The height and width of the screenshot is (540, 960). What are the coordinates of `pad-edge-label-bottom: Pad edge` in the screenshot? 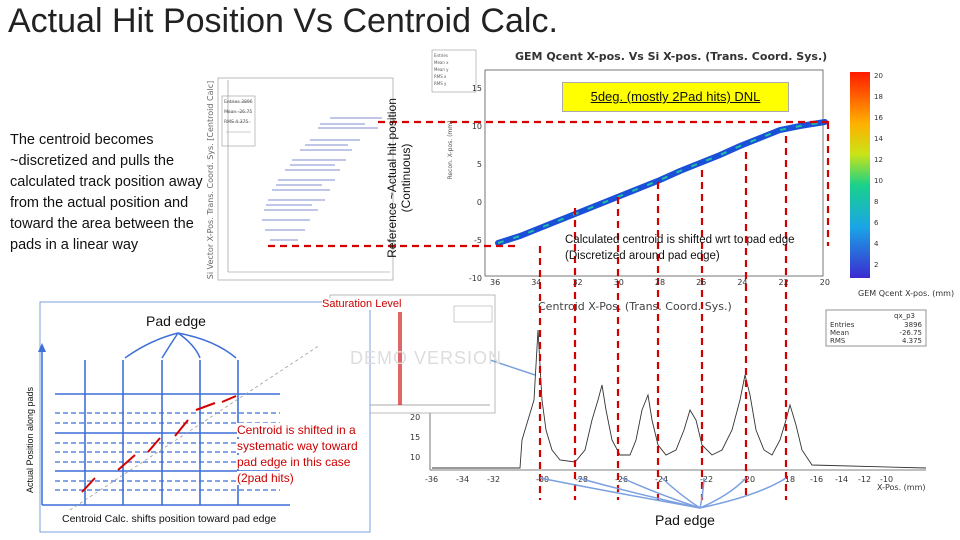 It's located at (685, 520).